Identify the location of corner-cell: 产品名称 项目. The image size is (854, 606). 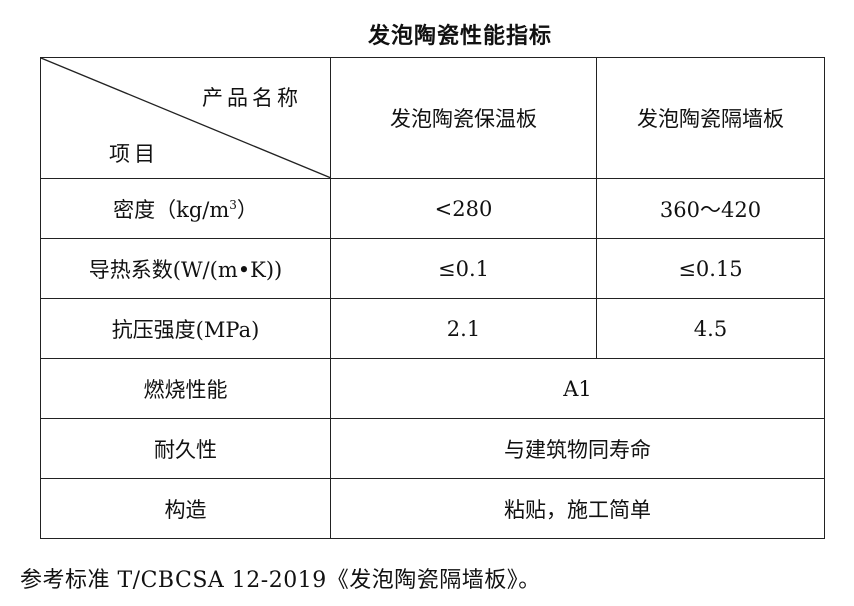
(185, 118).